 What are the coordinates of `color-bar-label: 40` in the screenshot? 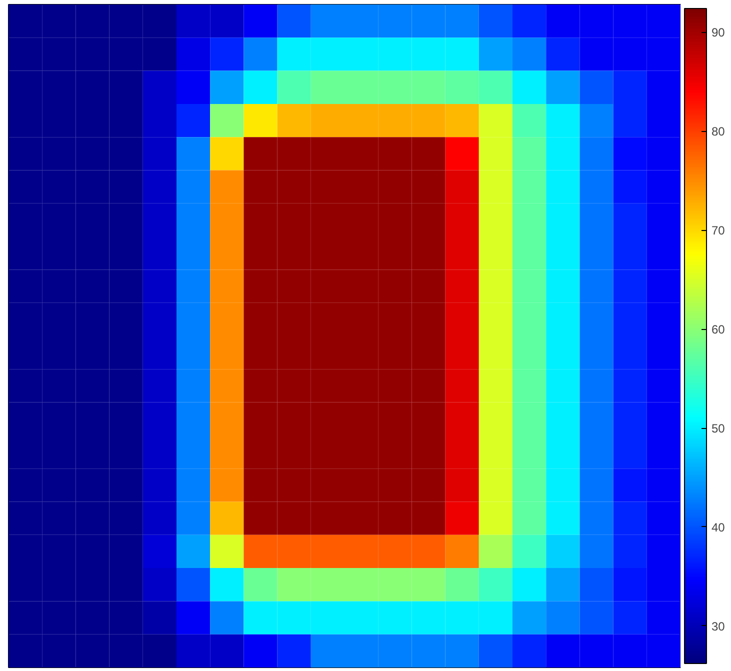 It's located at (719, 527).